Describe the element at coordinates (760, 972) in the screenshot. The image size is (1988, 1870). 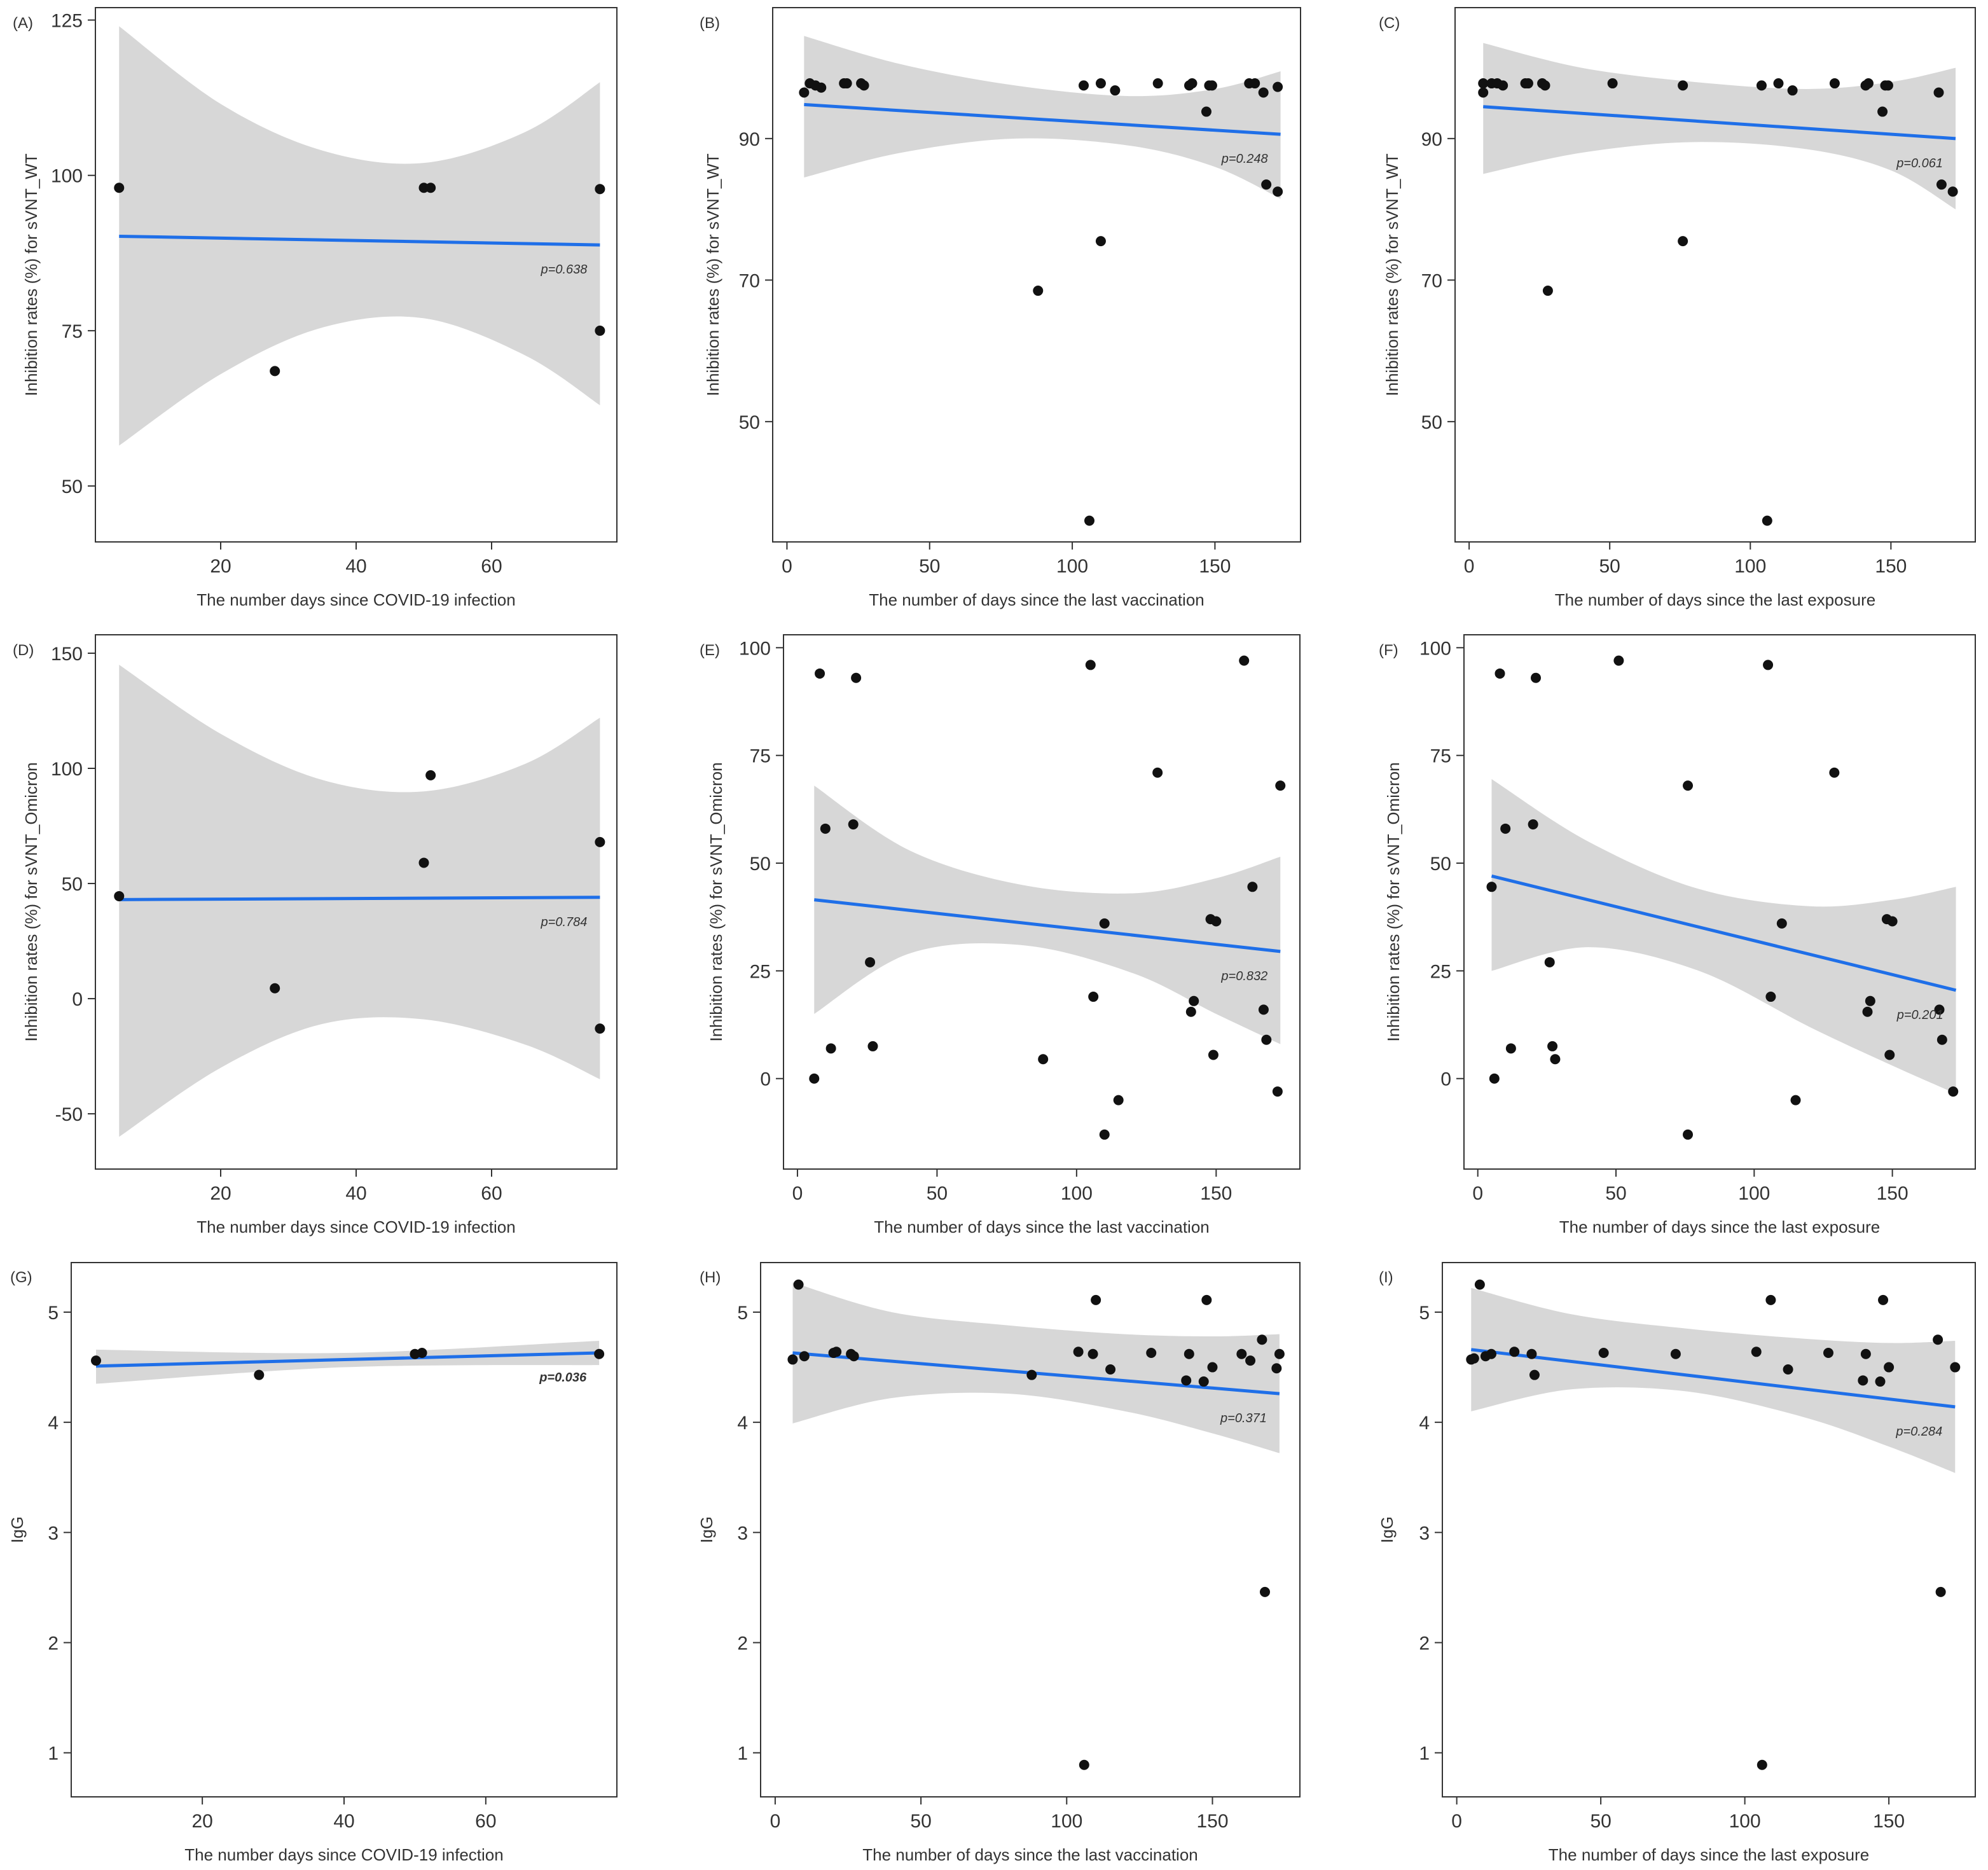
I see `y-tick-label: 25` at that location.